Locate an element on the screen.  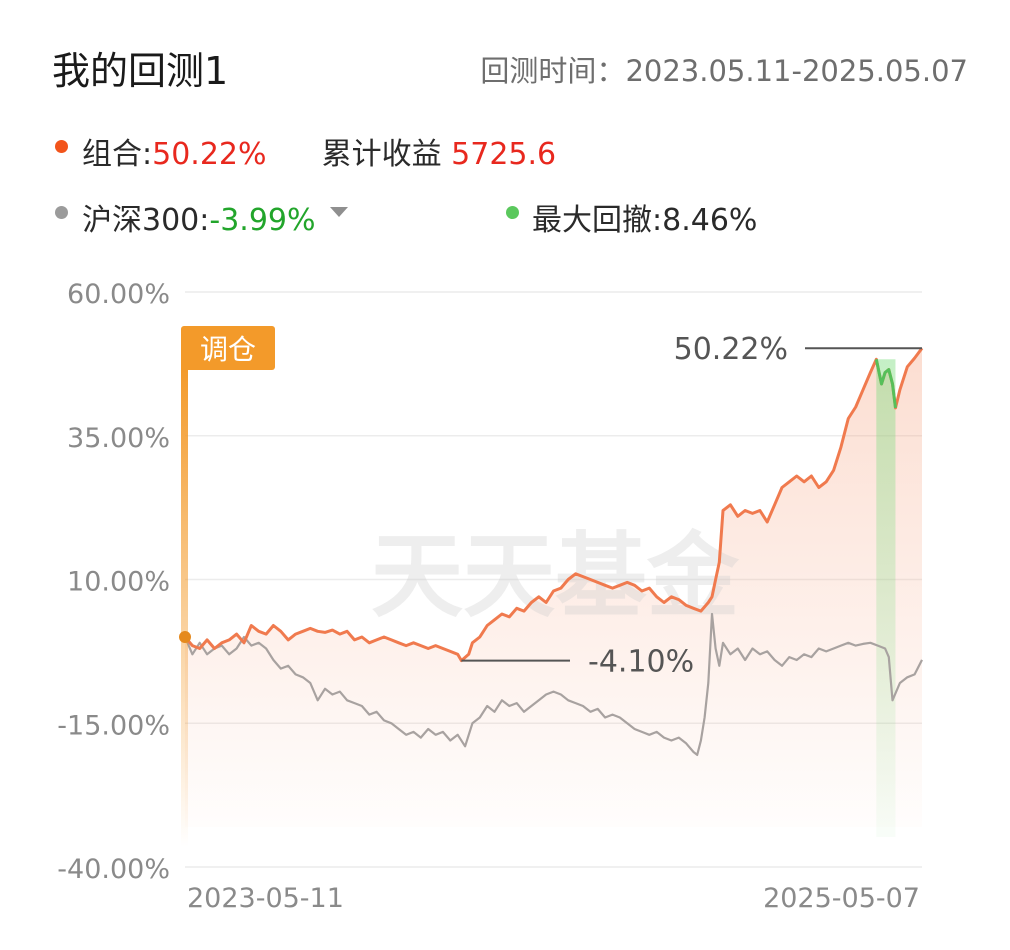
y-tick-label: 60.00% is located at coordinates (118, 294).